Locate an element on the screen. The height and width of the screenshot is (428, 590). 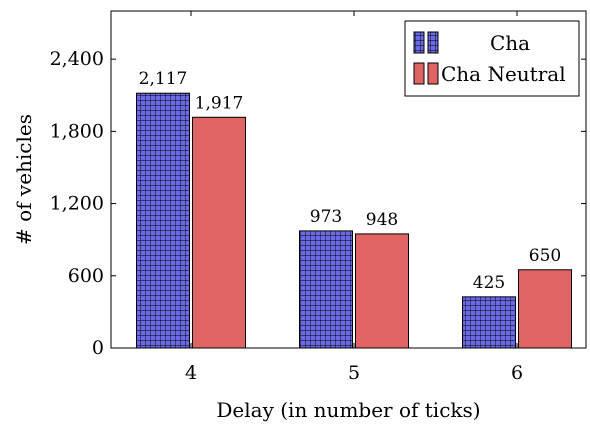
legend-label: Cha is located at coordinates (510, 43).